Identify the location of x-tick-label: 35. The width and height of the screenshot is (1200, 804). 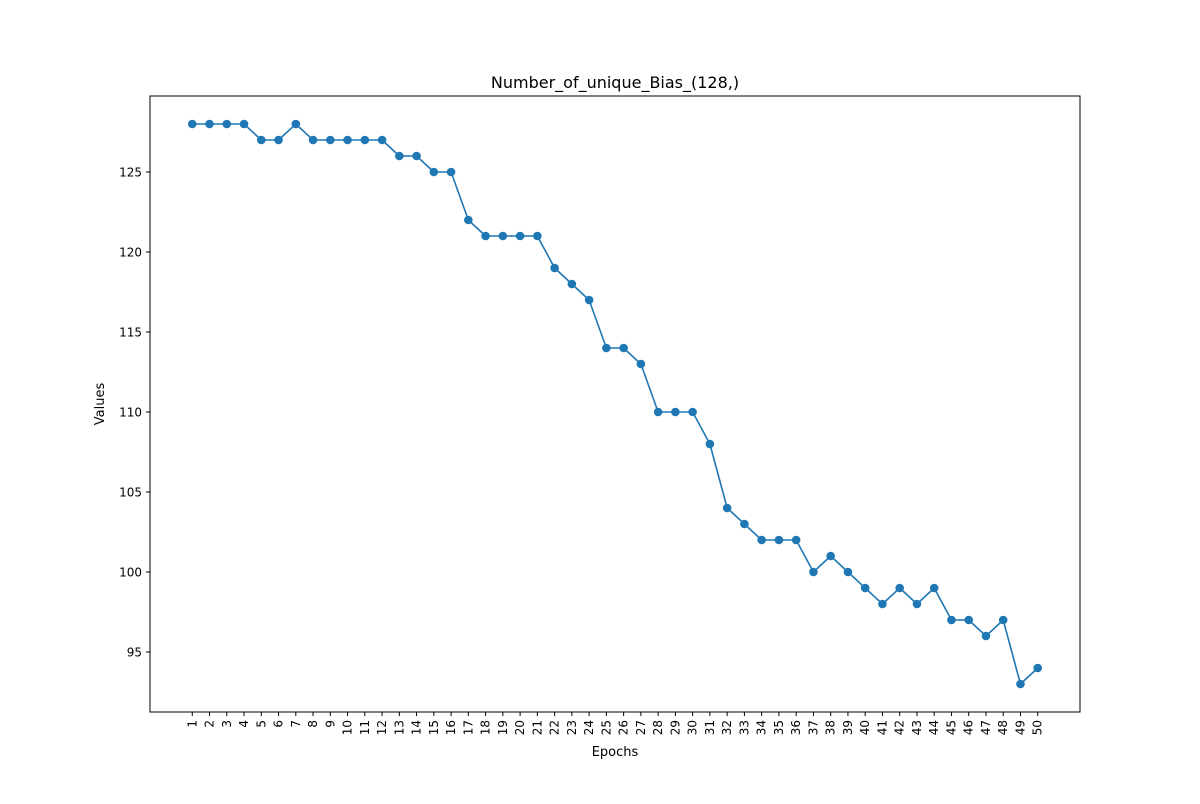
(779, 727).